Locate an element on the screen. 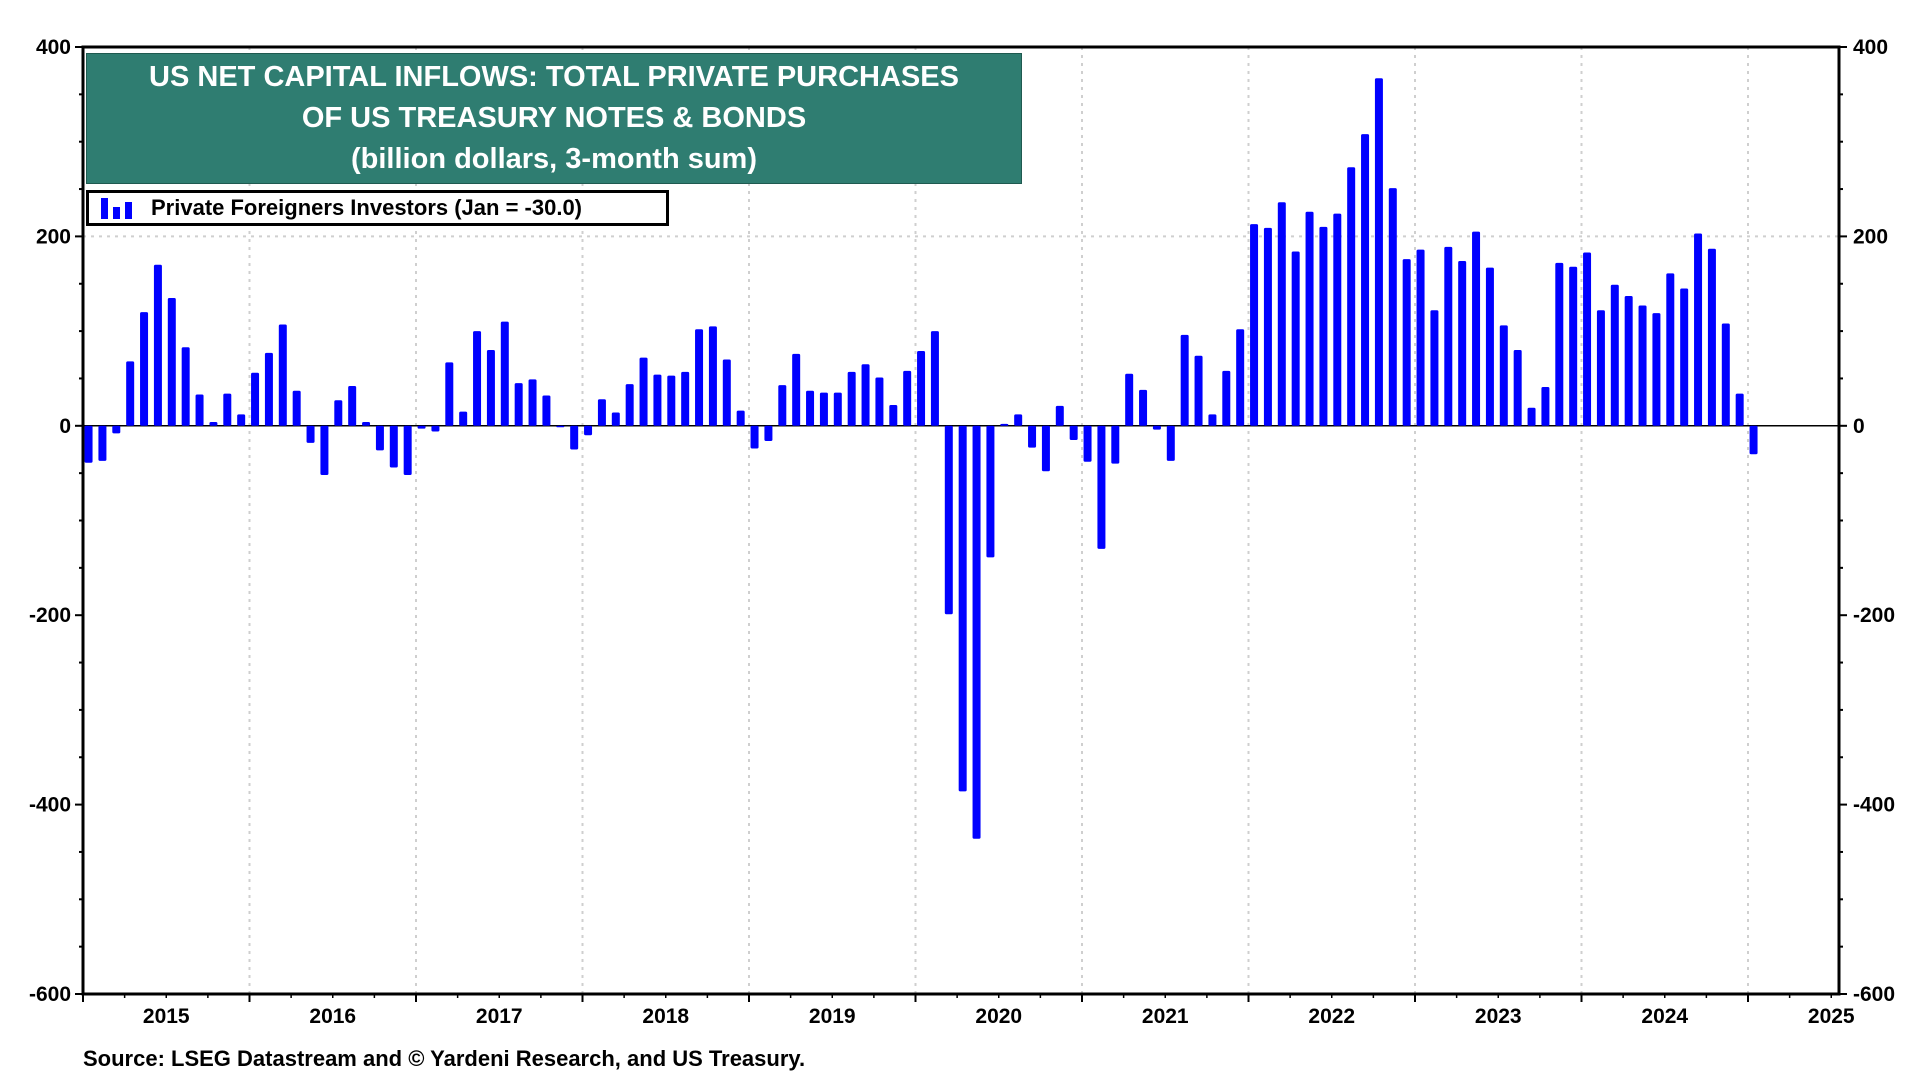 The width and height of the screenshot is (1920, 1080). x-tick-label: 2017 is located at coordinates (499, 1016).